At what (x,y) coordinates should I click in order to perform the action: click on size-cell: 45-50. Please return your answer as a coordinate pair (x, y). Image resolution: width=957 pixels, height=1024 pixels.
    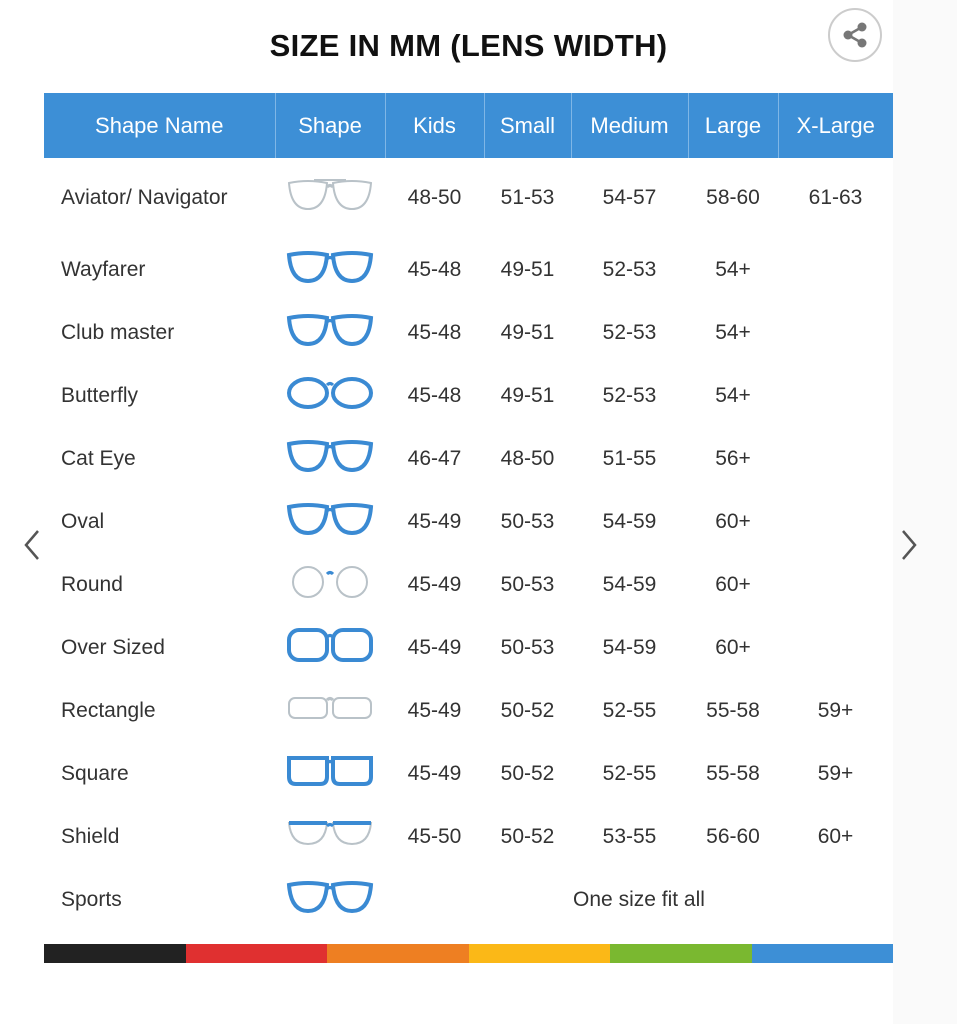
    Looking at the image, I should click on (434, 836).